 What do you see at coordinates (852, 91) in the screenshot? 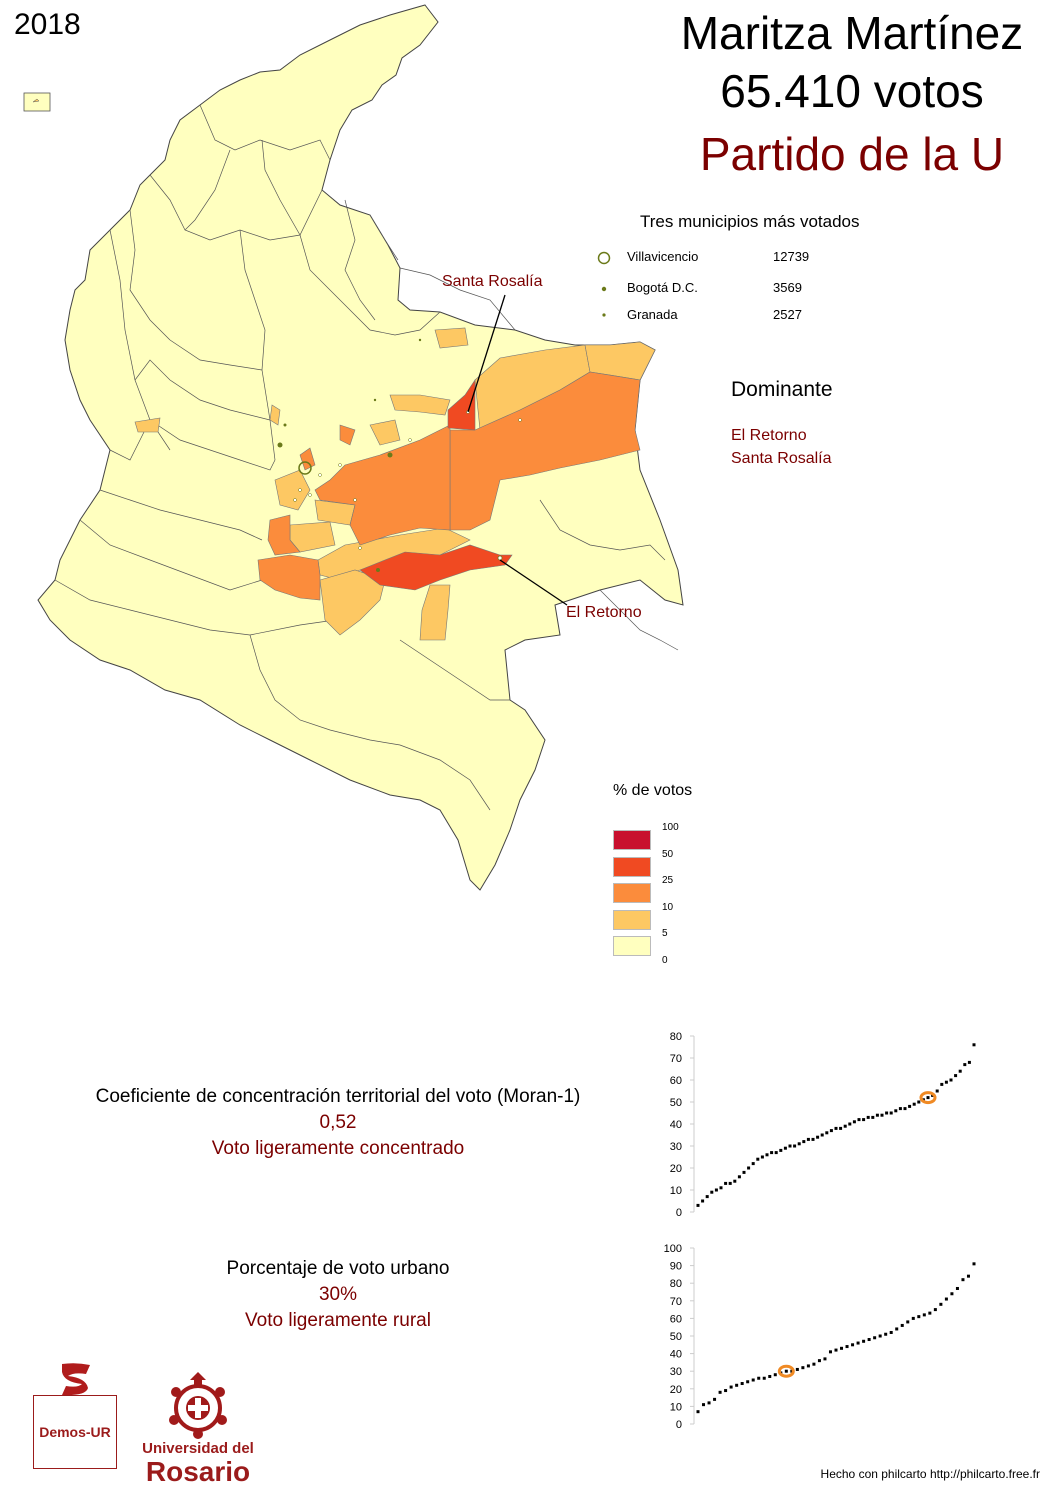
I see `candidate-votes: 65.410 votos` at bounding box center [852, 91].